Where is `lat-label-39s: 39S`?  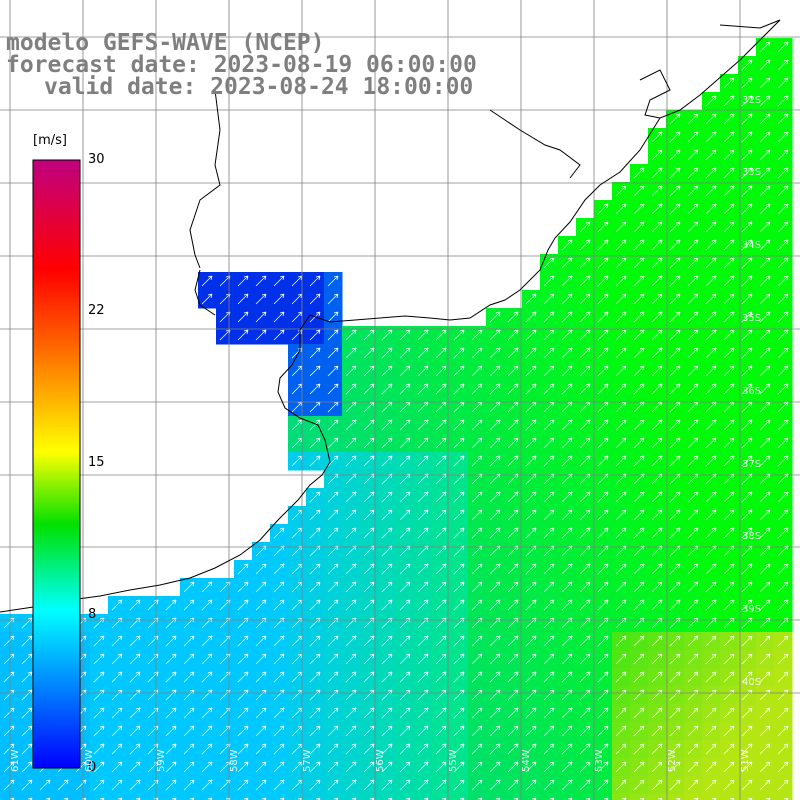
lat-label-39s: 39S is located at coordinates (752, 609).